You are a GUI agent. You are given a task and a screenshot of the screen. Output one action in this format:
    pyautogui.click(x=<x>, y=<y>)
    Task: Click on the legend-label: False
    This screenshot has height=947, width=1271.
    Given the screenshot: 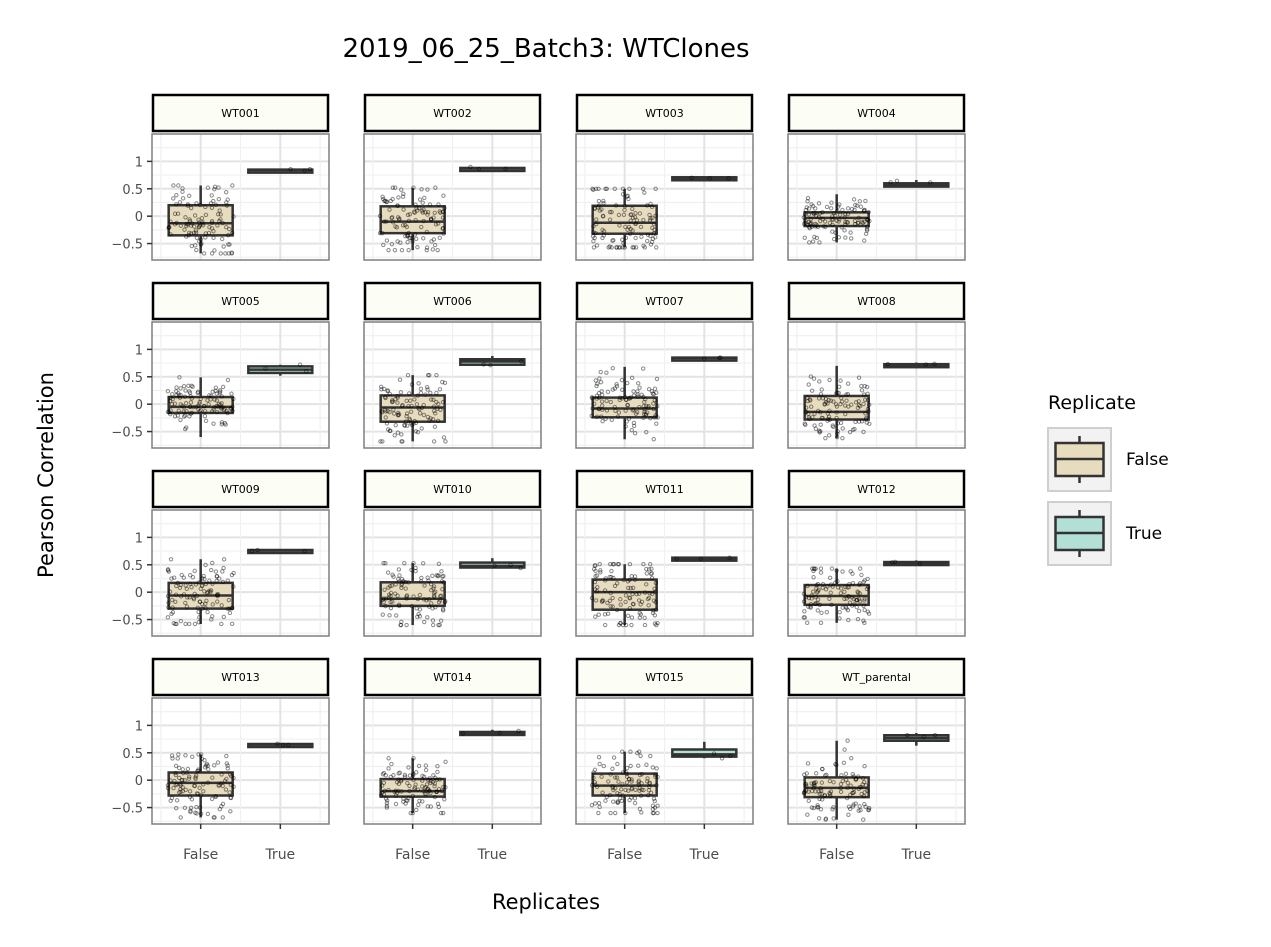 What is the action you would take?
    pyautogui.click(x=1147, y=460)
    